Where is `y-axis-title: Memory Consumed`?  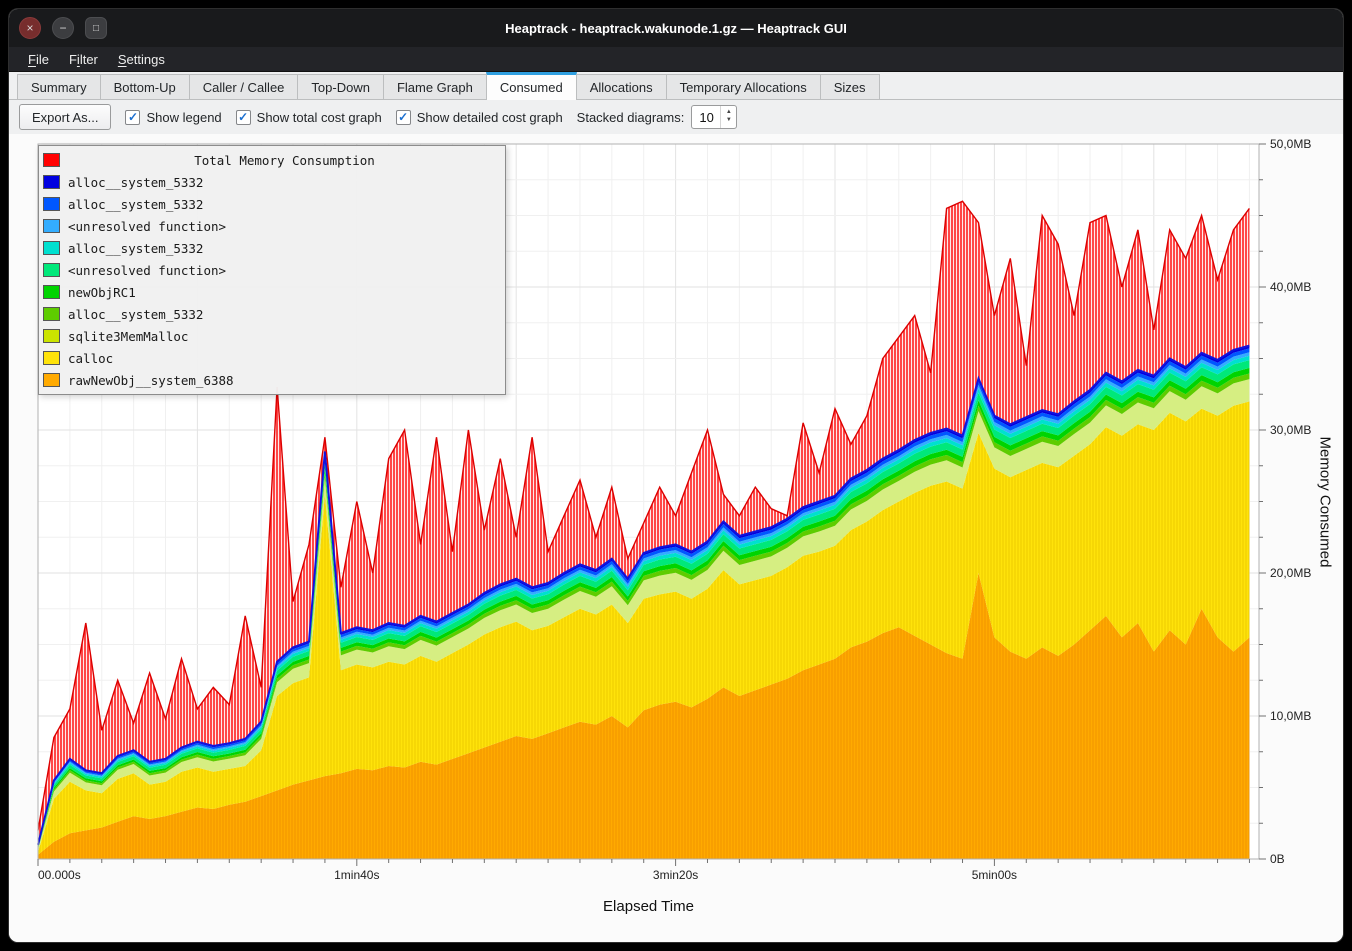
y-axis-title: Memory Consumed is located at coordinates (1325, 502).